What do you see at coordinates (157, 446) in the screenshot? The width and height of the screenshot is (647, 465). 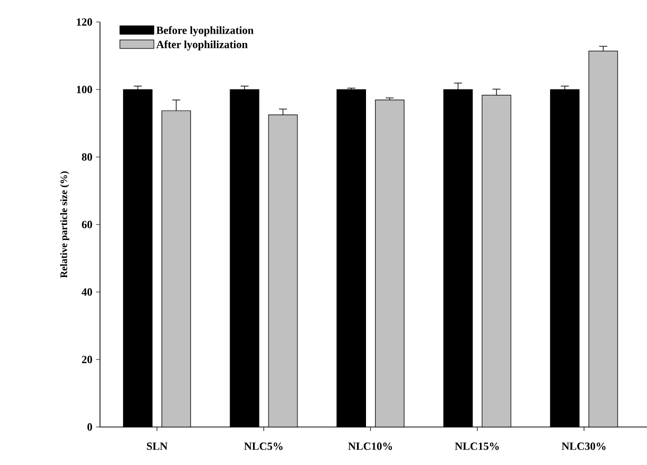 I see `x-tick-label: SLN` at bounding box center [157, 446].